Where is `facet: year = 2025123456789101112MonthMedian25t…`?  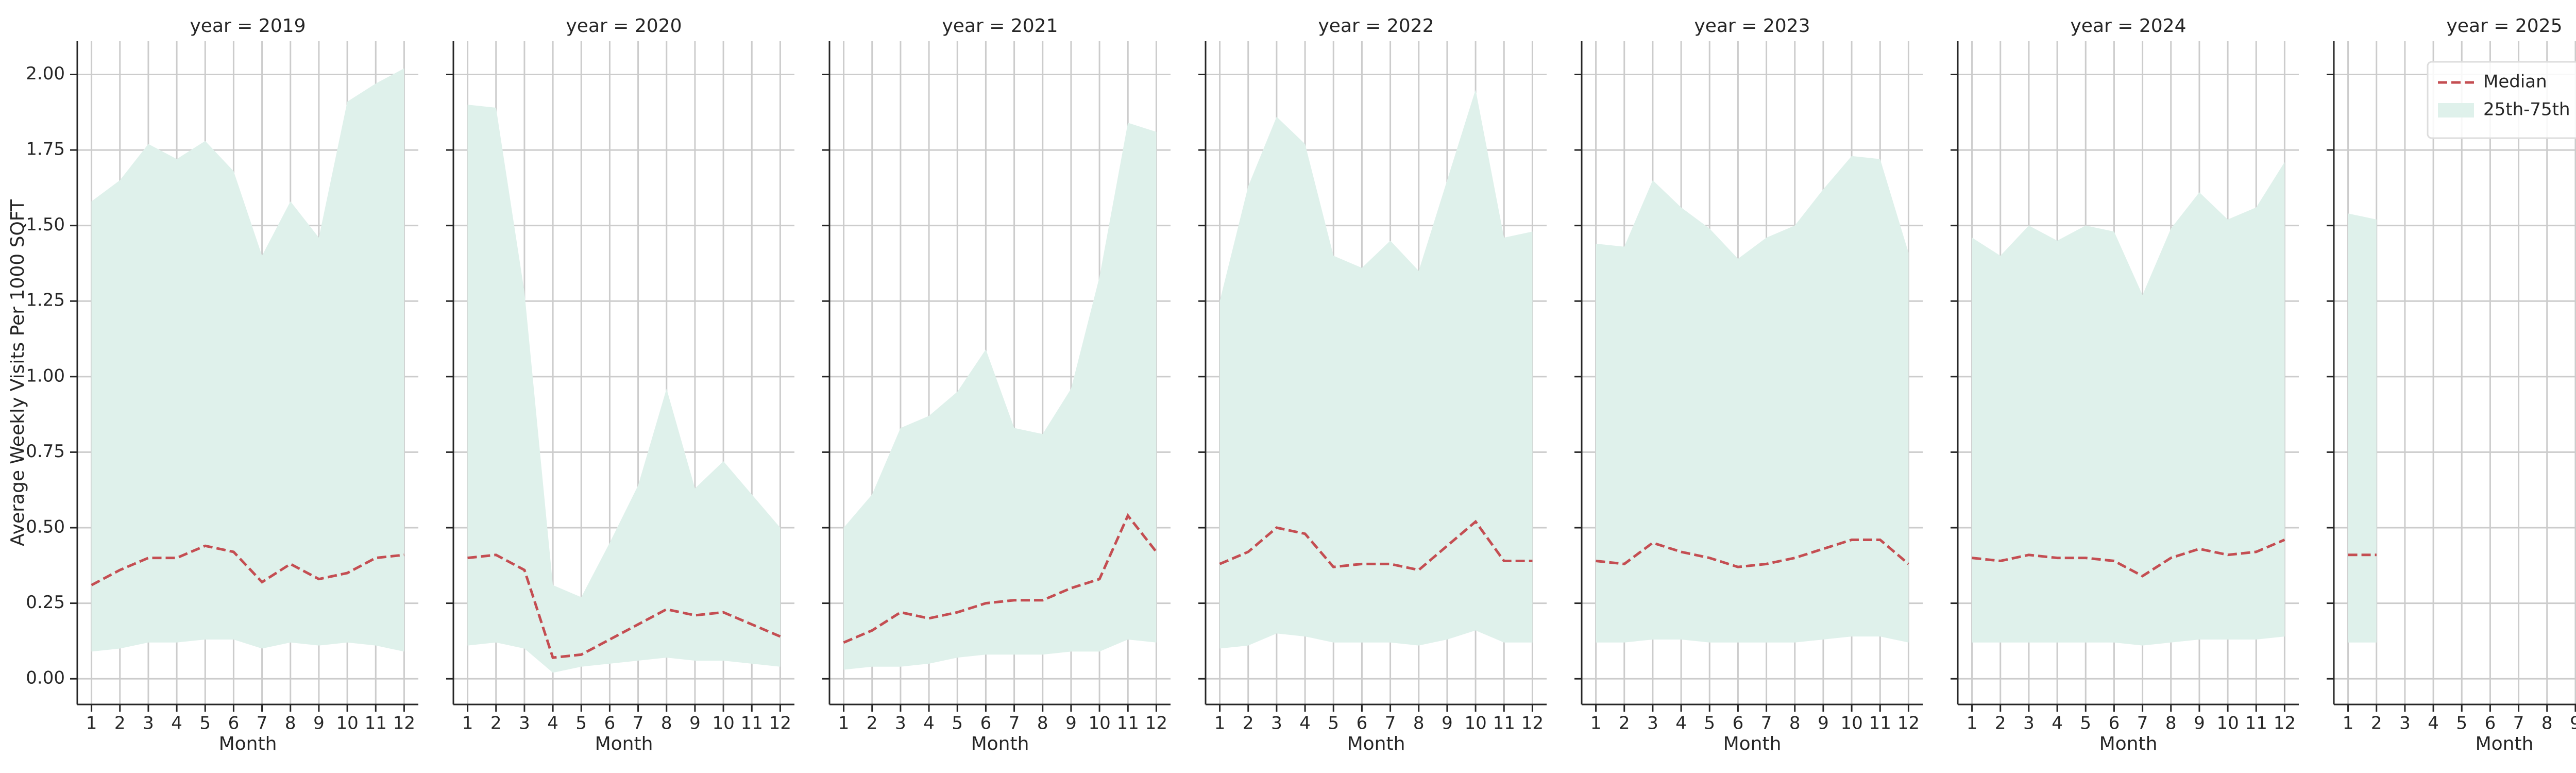
facet: year = 2025123456789101112MonthMedian25t… is located at coordinates (2451, 384).